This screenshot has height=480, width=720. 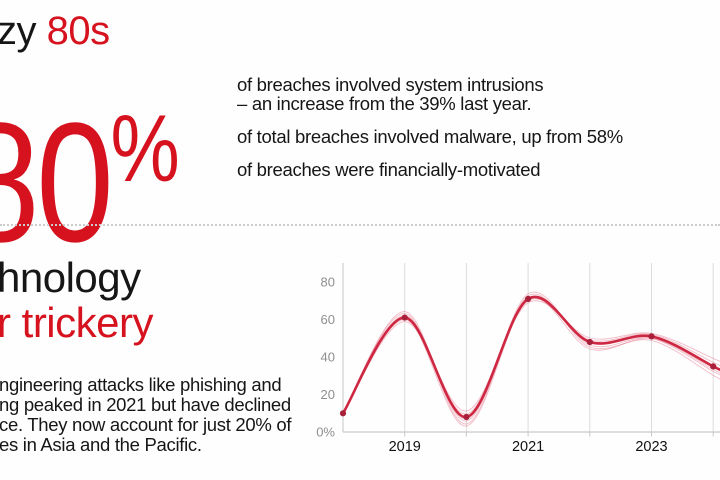 I want to click on stat-line: of breaches were financially-motivated, so click(x=389, y=169).